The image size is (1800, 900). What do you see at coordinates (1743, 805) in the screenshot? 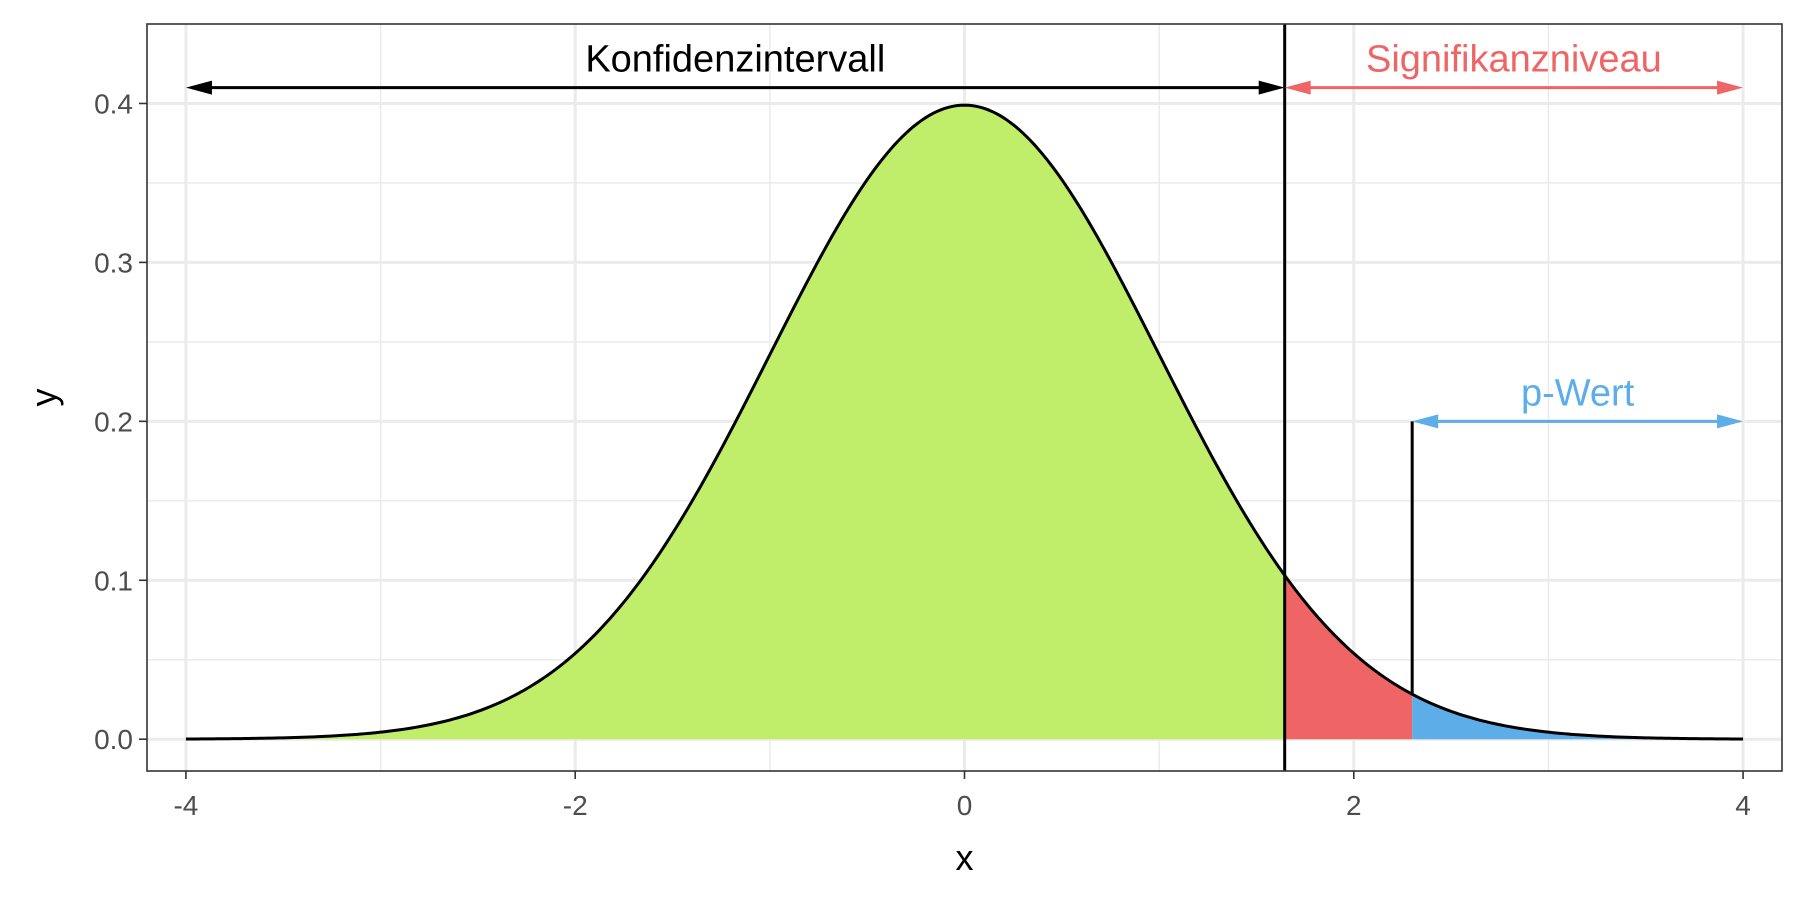
I see `x-tick-label: 4` at bounding box center [1743, 805].